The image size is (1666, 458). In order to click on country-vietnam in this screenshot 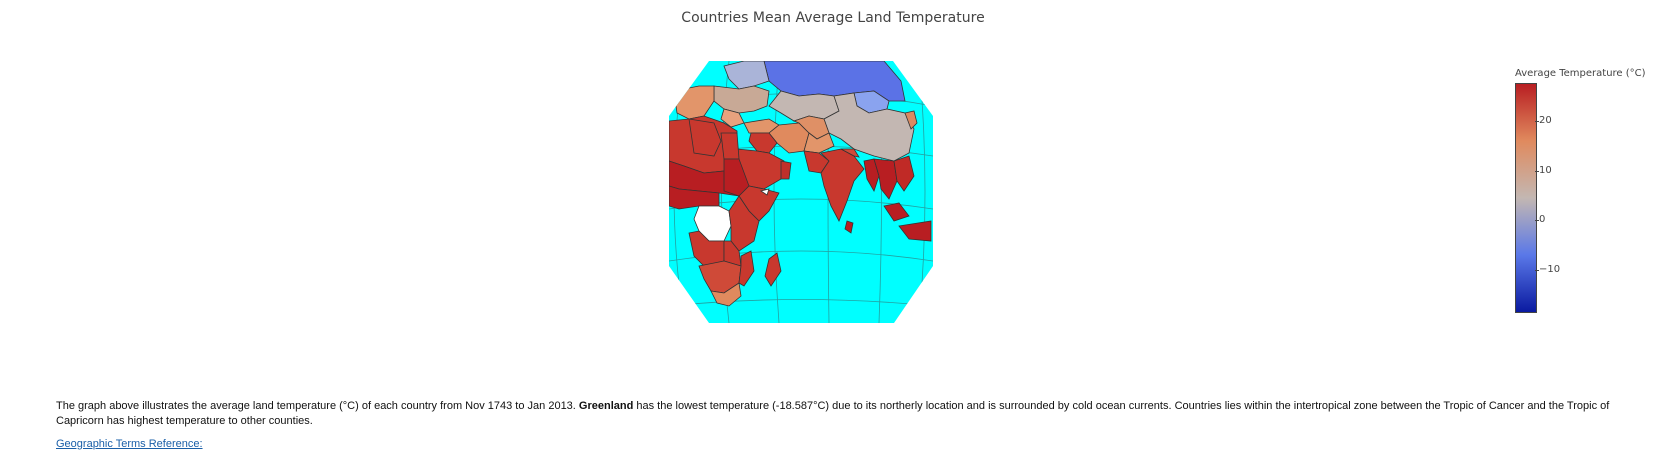, I will do `click(904, 173)`.